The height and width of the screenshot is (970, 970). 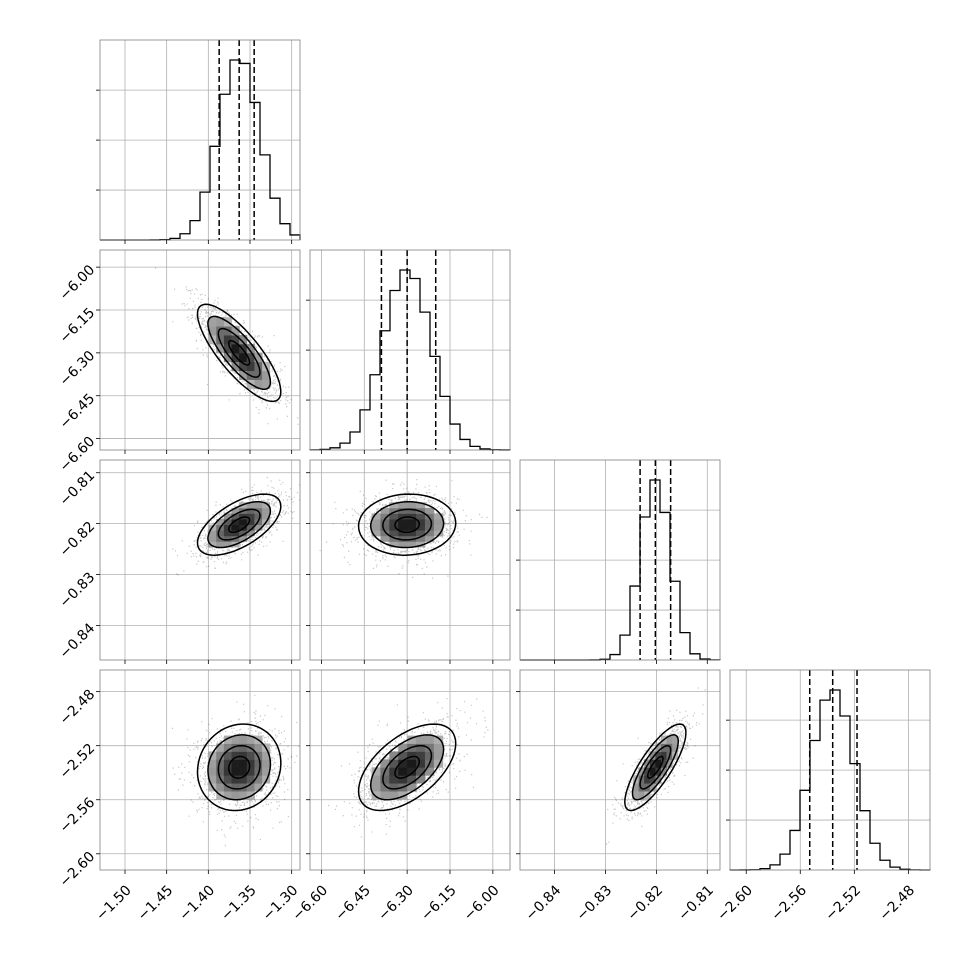 What do you see at coordinates (439, 903) in the screenshot?
I see `x-tick-label: −6.15` at bounding box center [439, 903].